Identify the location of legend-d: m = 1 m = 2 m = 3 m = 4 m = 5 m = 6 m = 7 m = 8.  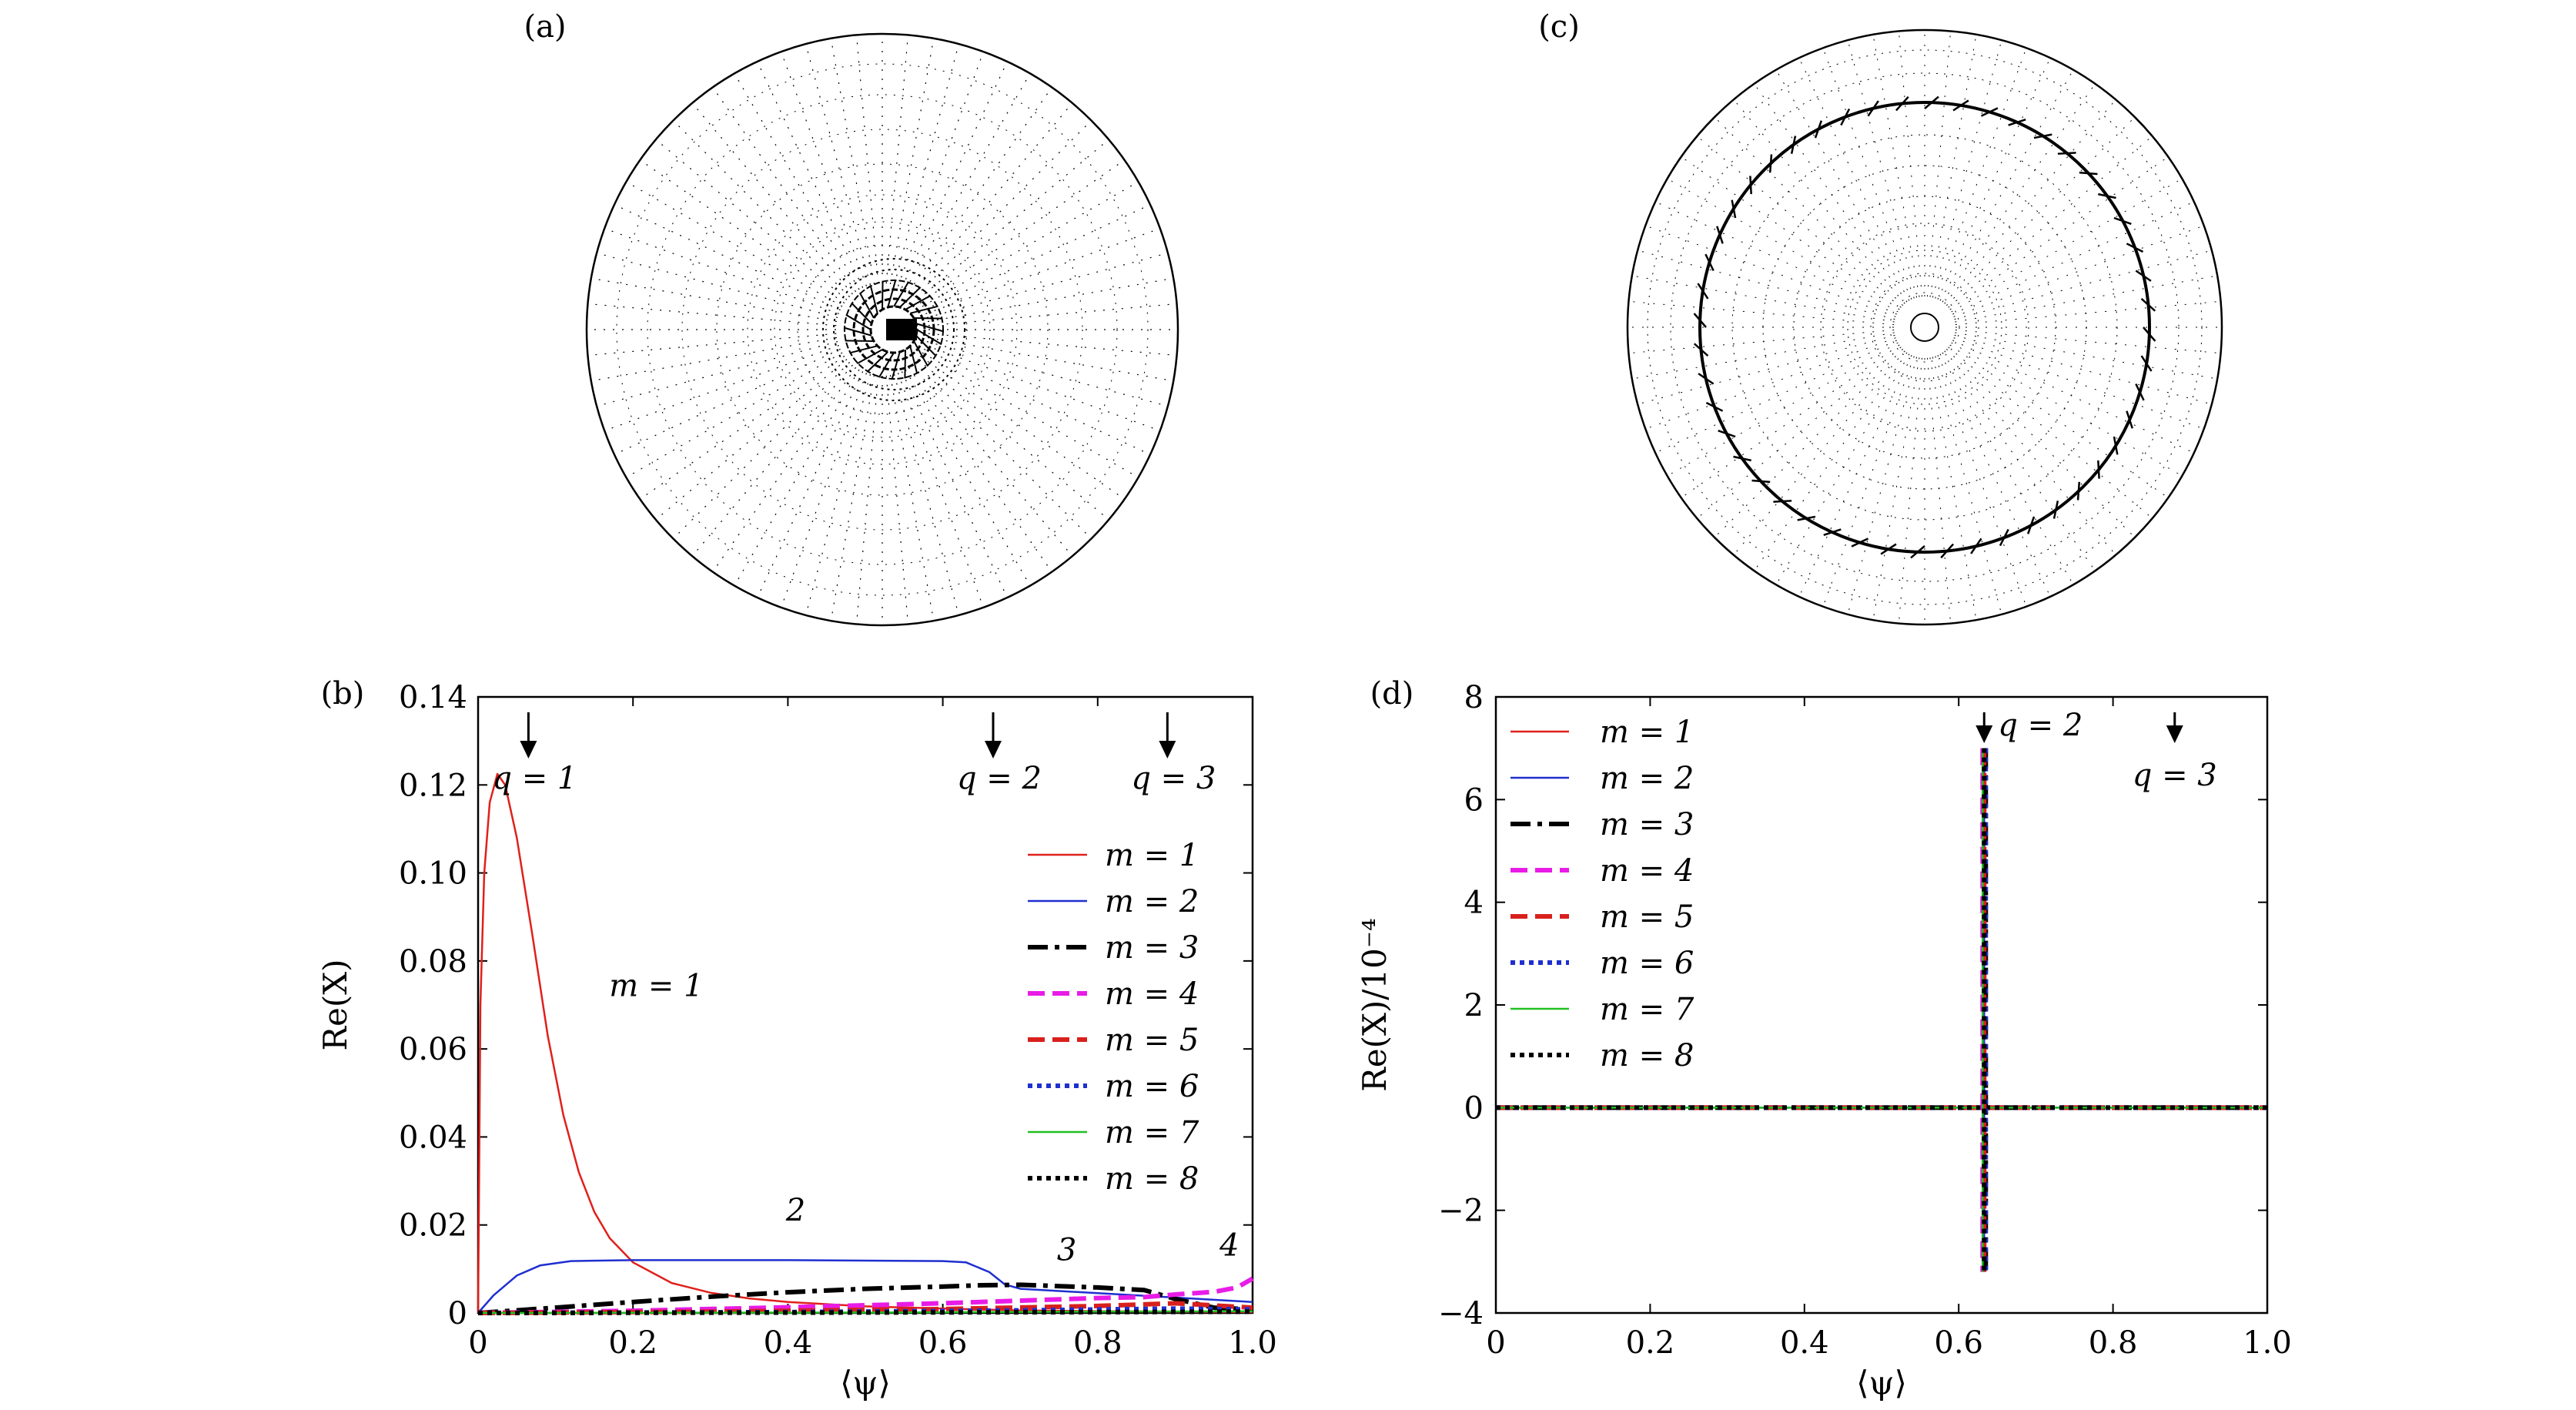
(1602, 894).